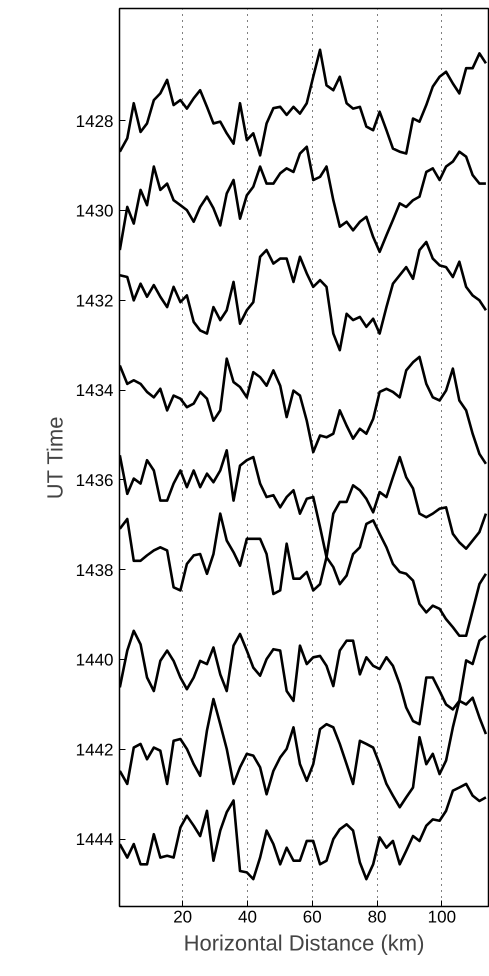  What do you see at coordinates (95, 300) in the screenshot?
I see `y-tick-label: 1432` at bounding box center [95, 300].